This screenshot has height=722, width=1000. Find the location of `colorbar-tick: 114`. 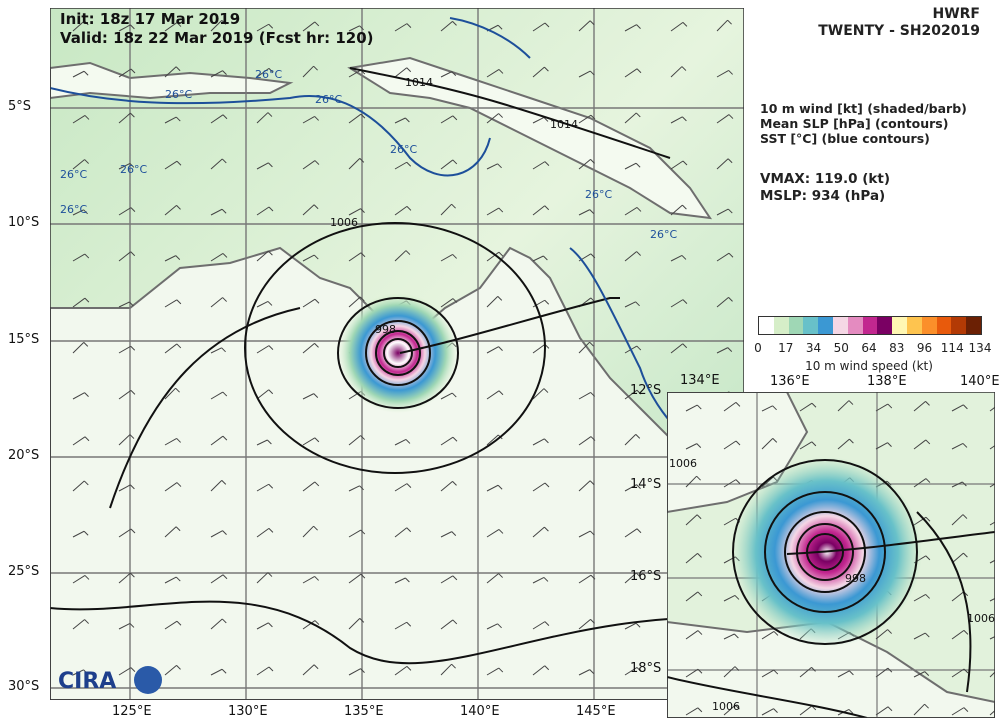

colorbar-tick: 114 is located at coordinates (952, 348).